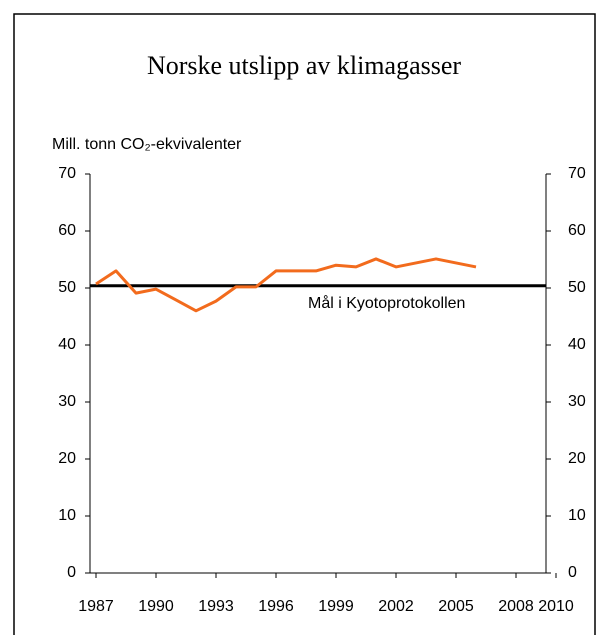 This screenshot has width=609, height=635. Describe the element at coordinates (304, 65) in the screenshot. I see `chart-title: Norske utslipp av klimagasser` at that location.